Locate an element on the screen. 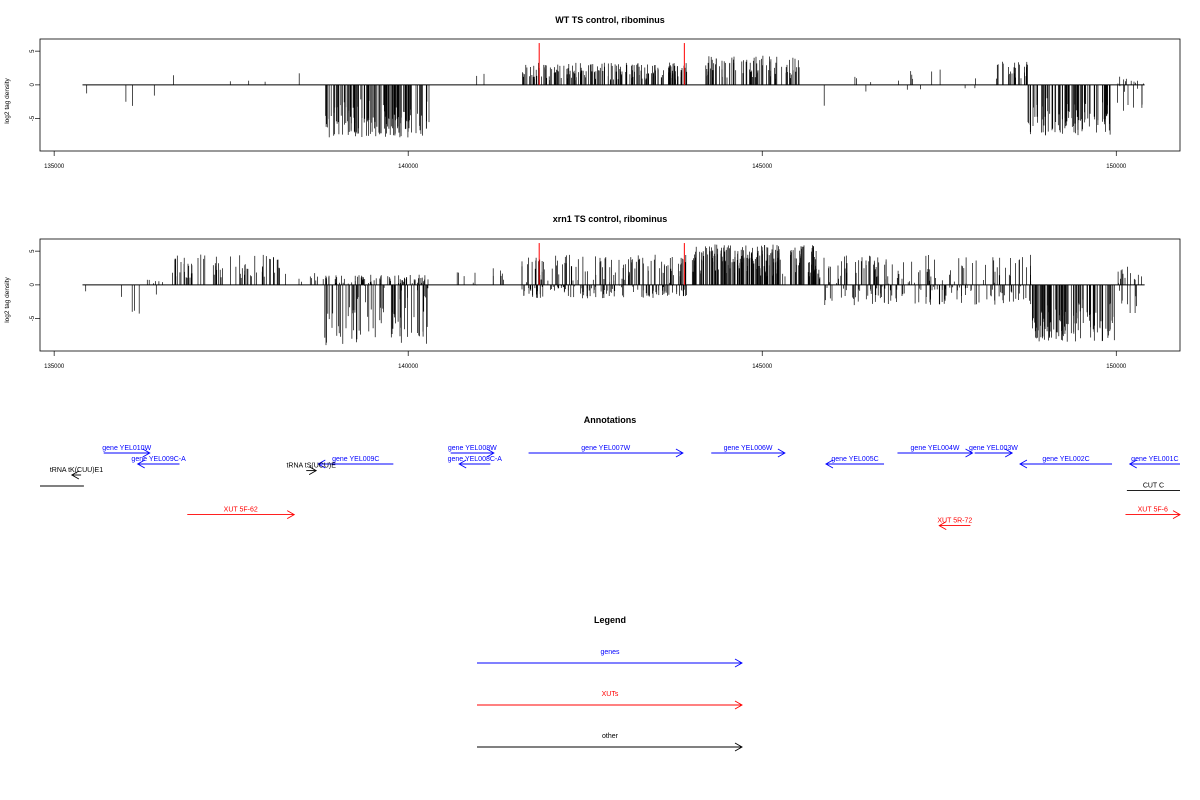 Image resolution: width=1200 pixels, height=800 pixels. annotation-gene: gene YEL010W is located at coordinates (127, 451).